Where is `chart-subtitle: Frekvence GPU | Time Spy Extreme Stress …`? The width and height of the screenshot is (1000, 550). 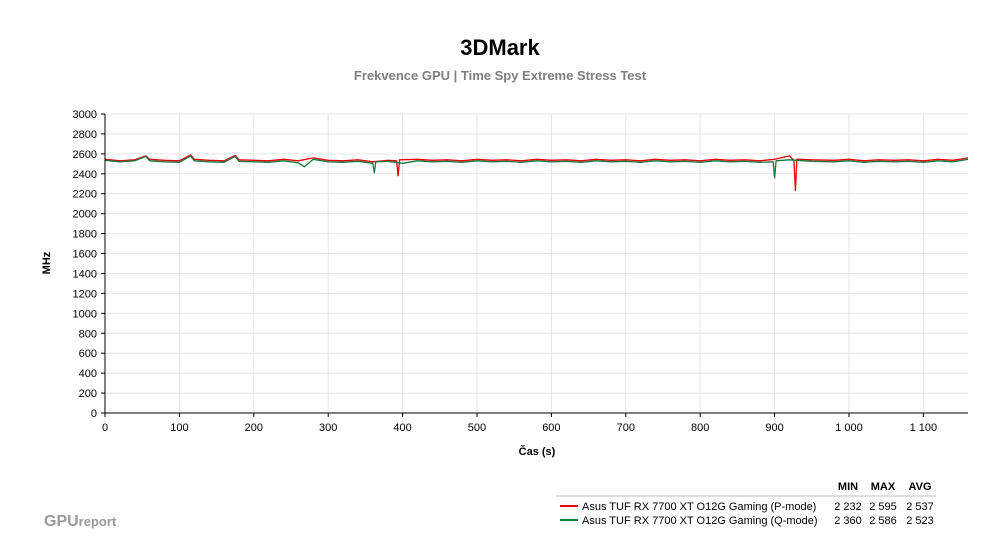
chart-subtitle: Frekvence GPU | Time Spy Extreme Stress … is located at coordinates (500, 75).